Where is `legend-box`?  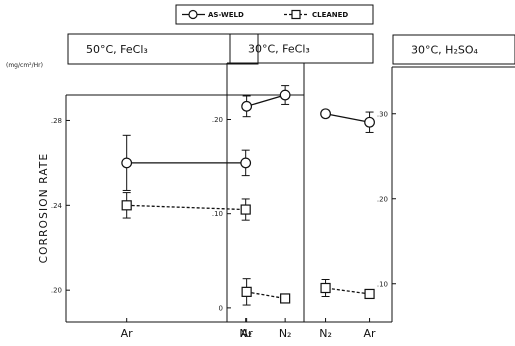
legend-box is located at coordinates (274, 14).